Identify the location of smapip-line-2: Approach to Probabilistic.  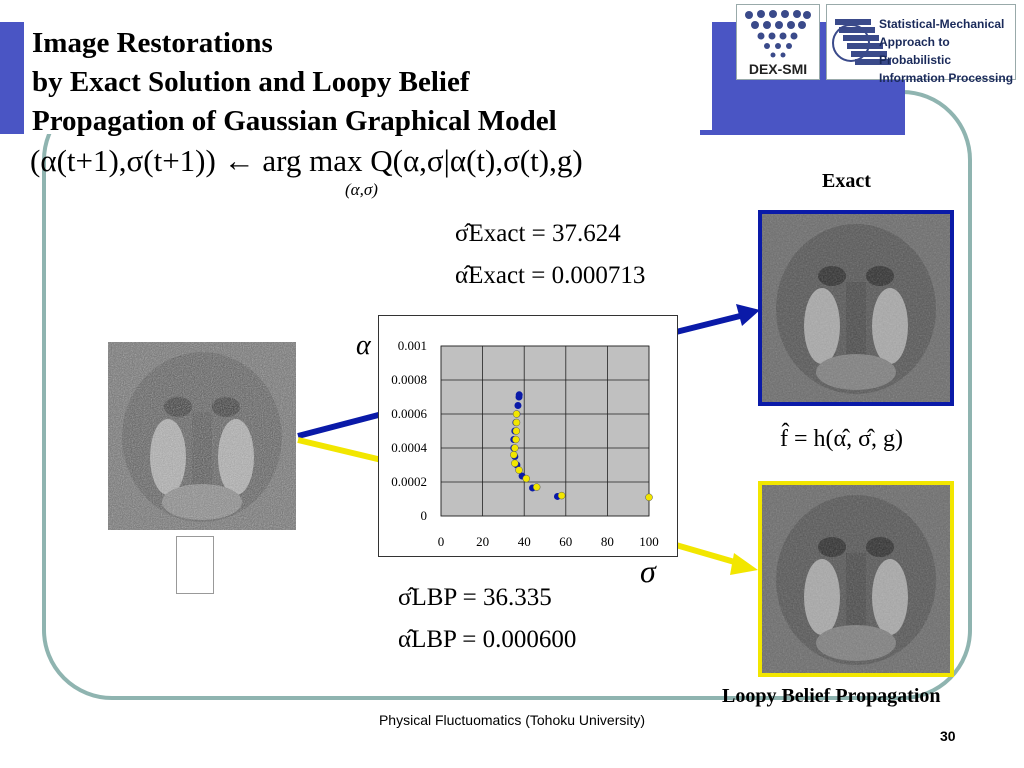
(915, 51).